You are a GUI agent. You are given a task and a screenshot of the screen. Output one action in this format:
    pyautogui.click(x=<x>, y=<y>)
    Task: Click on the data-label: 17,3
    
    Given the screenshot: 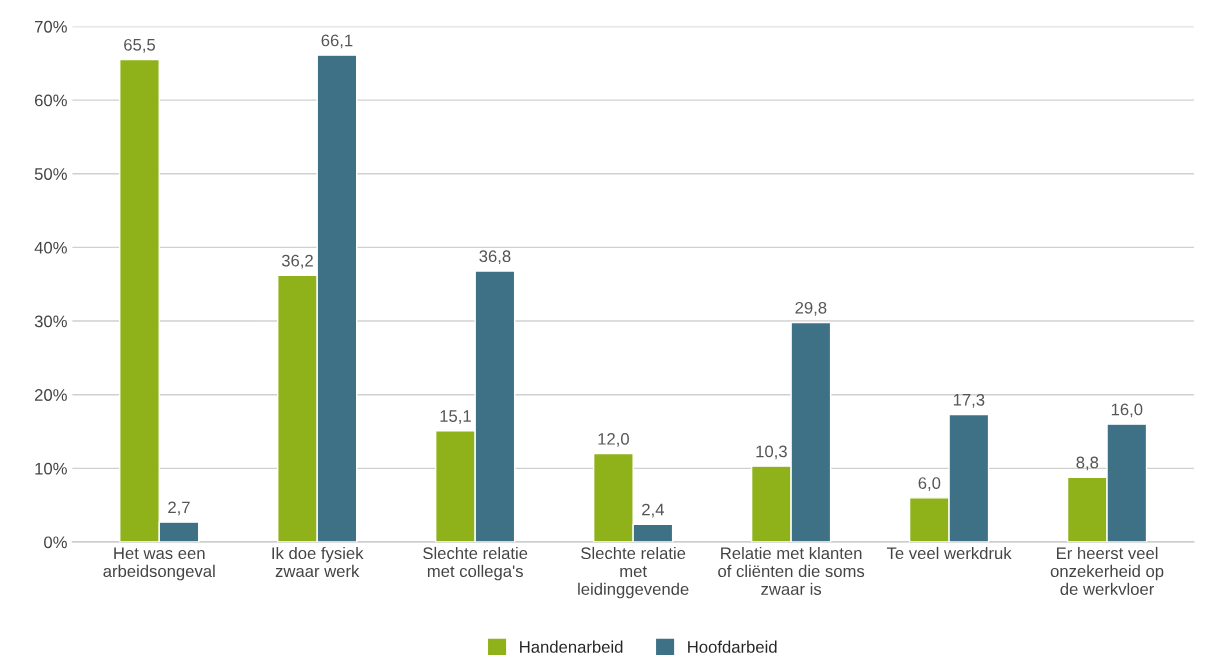 What is the action you would take?
    pyautogui.click(x=969, y=400)
    